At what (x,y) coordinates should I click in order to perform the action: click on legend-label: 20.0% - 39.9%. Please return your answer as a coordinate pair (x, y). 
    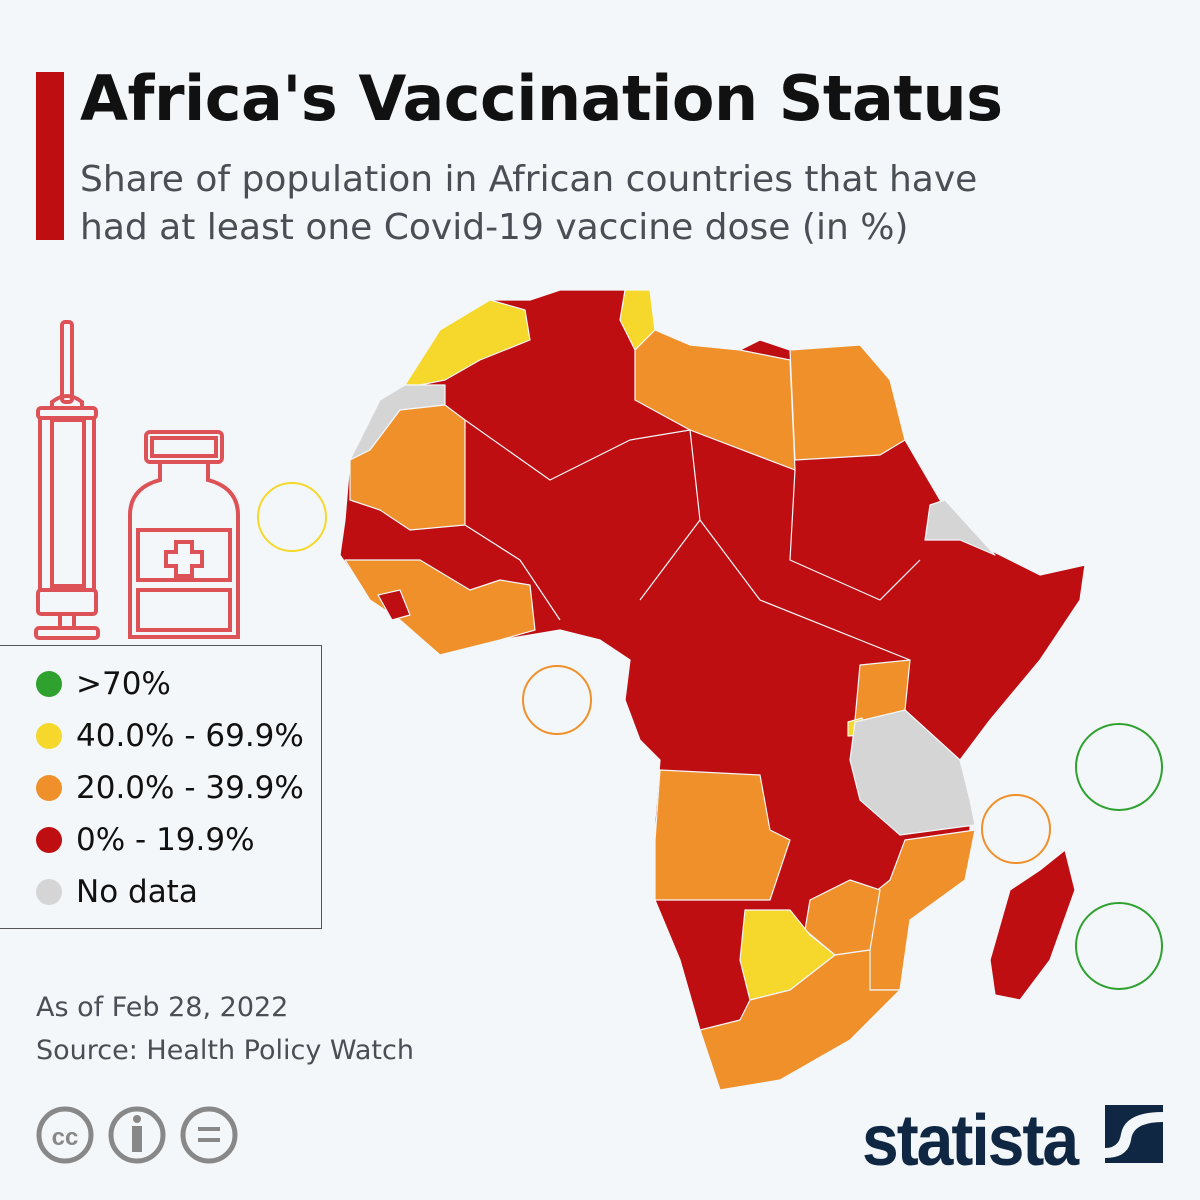
    Looking at the image, I should click on (190, 788).